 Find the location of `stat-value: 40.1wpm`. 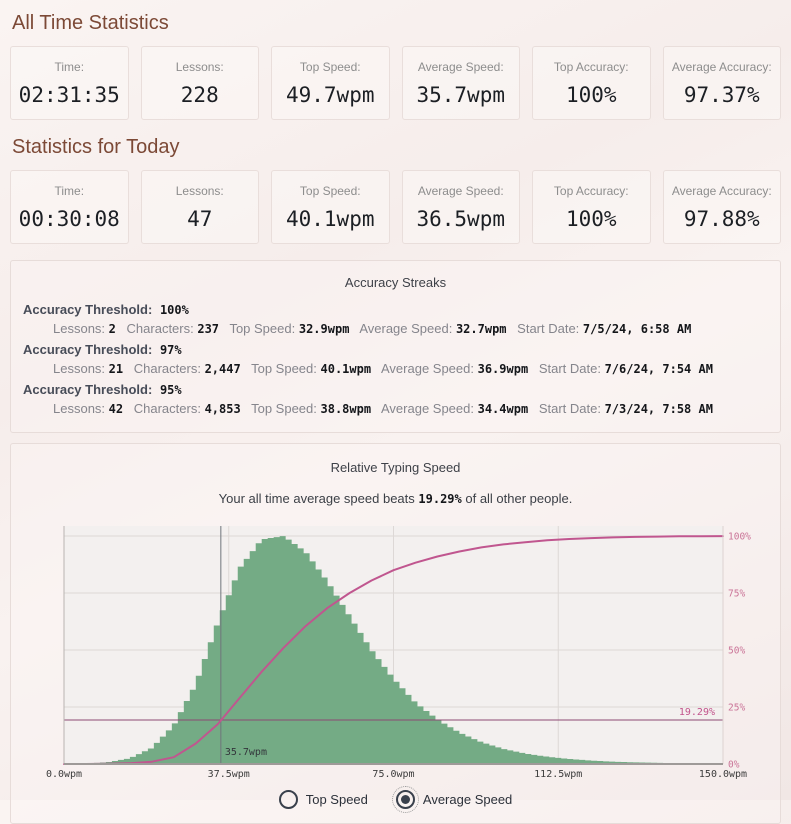

stat-value: 40.1wpm is located at coordinates (330, 219).